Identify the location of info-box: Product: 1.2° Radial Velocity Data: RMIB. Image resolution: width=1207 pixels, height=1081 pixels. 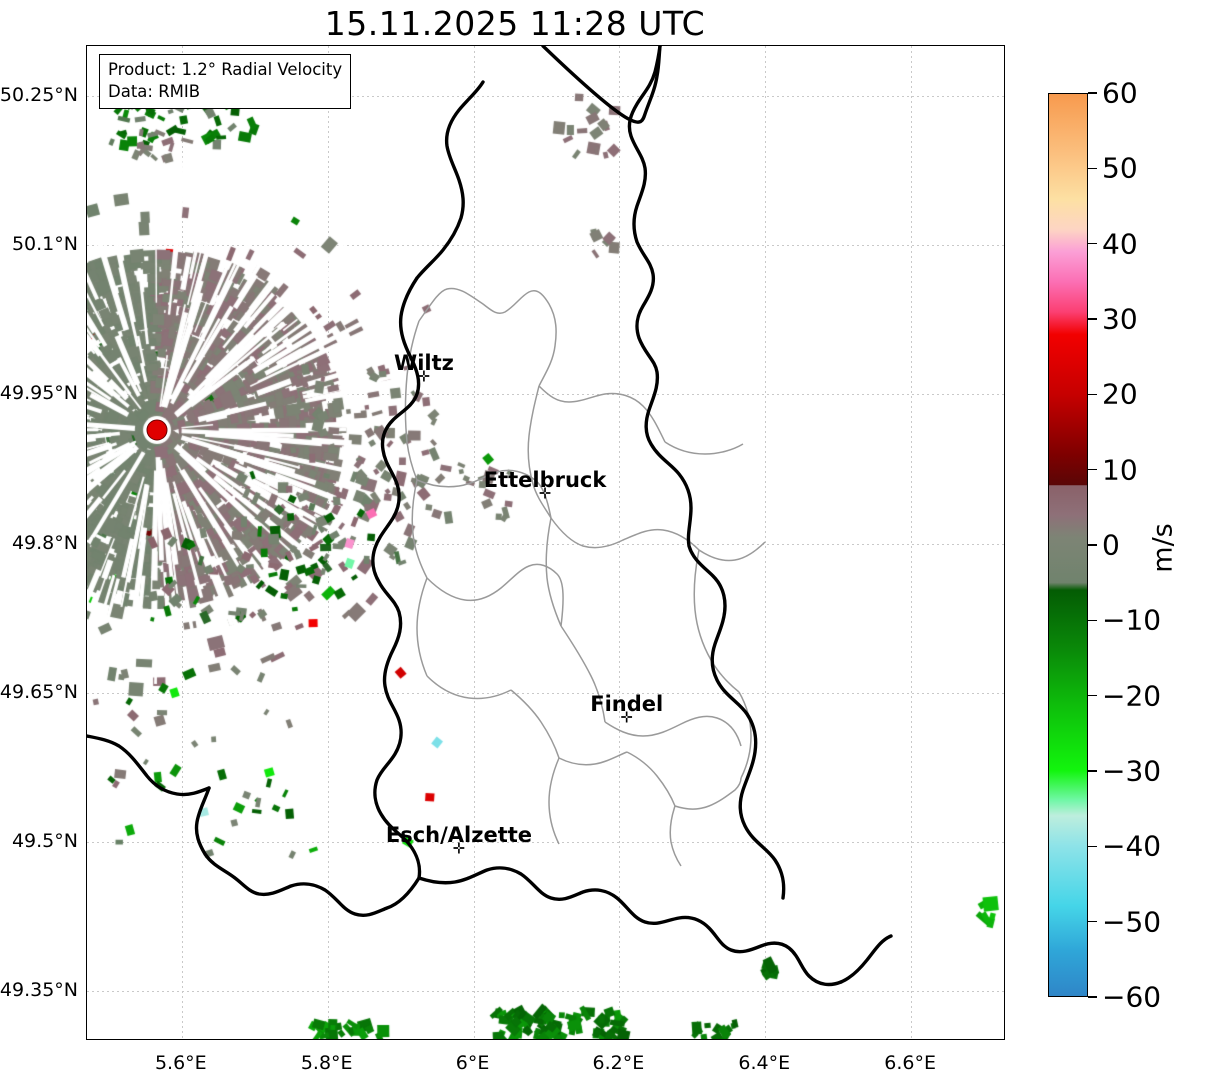
(225, 81).